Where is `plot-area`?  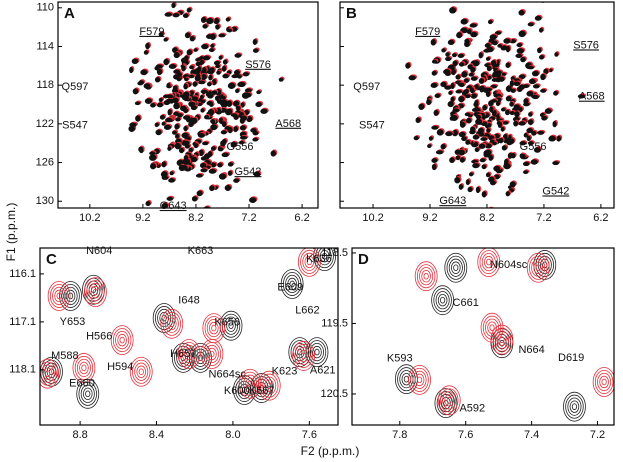 plot-area is located at coordinates (496, 105).